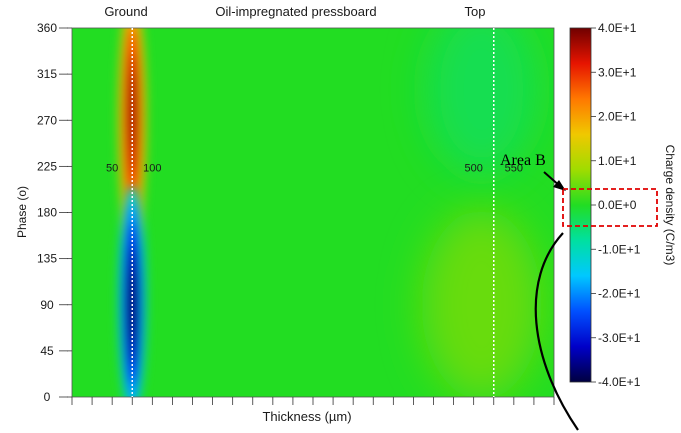 This screenshot has width=681, height=433. What do you see at coordinates (47, 166) in the screenshot?
I see `y-tick-label: 225` at bounding box center [47, 166].